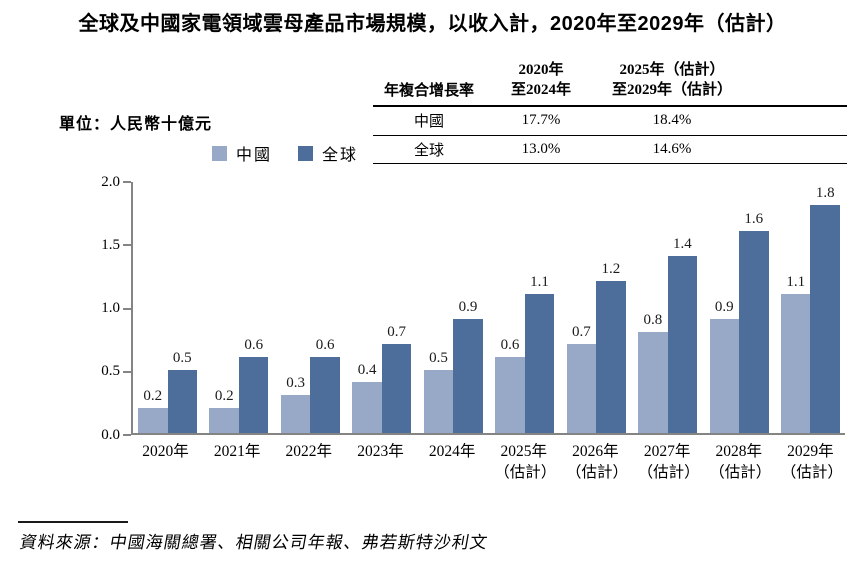 The width and height of the screenshot is (865, 576). I want to click on y-axis-tick-label: 1.5, so click(110, 244).